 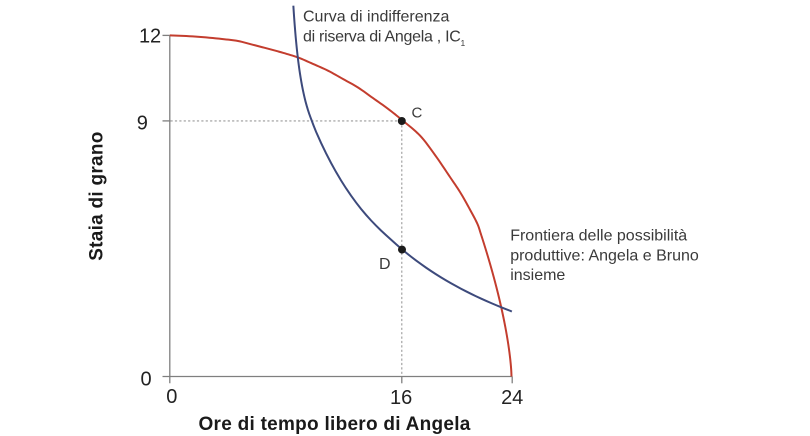 What do you see at coordinates (416, 112) in the screenshot?
I see `svg-text: C` at bounding box center [416, 112].